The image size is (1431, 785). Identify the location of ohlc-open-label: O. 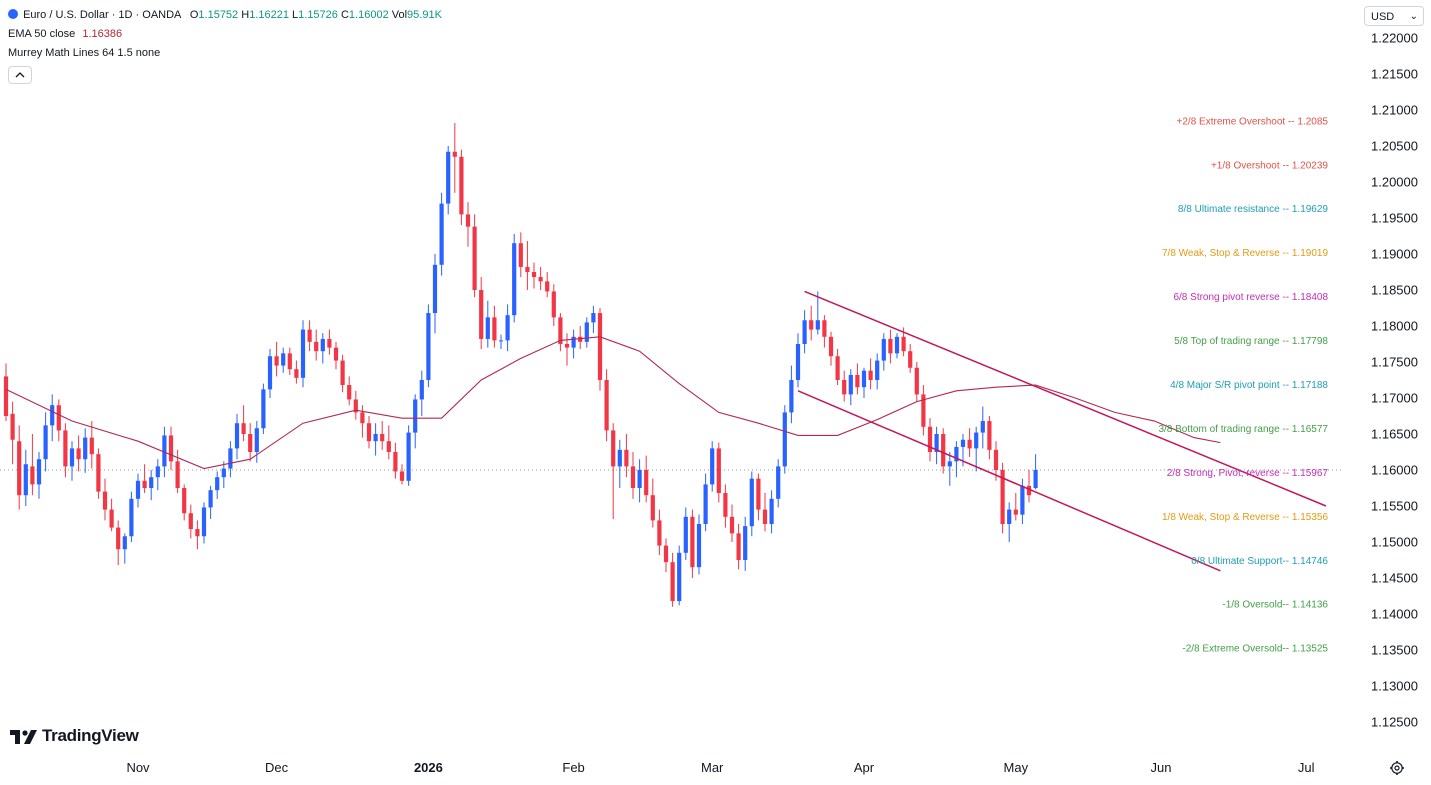
(194, 15).